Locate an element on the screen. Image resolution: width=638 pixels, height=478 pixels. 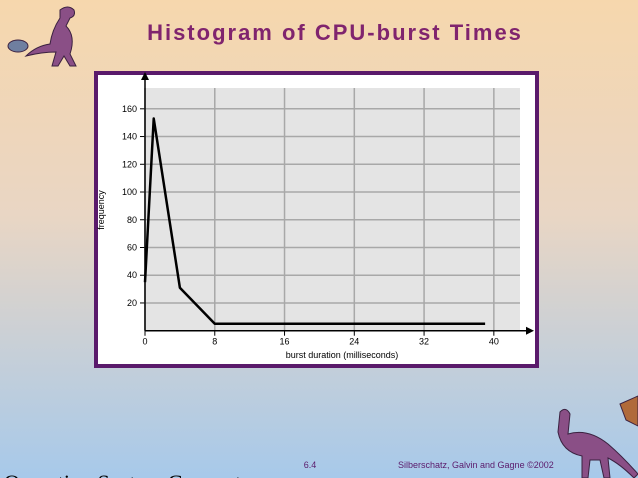
y-tick-label: 20 is located at coordinates (132, 303).